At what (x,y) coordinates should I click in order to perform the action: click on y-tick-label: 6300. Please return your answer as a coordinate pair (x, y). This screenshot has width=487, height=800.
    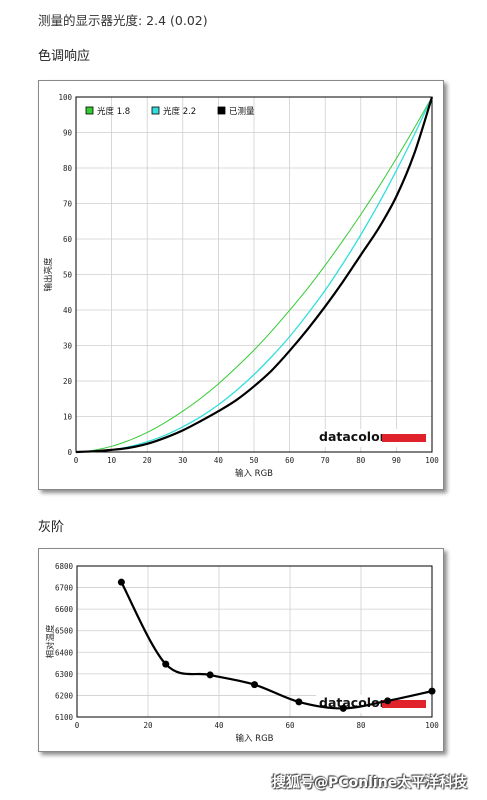
    Looking at the image, I should click on (64, 674).